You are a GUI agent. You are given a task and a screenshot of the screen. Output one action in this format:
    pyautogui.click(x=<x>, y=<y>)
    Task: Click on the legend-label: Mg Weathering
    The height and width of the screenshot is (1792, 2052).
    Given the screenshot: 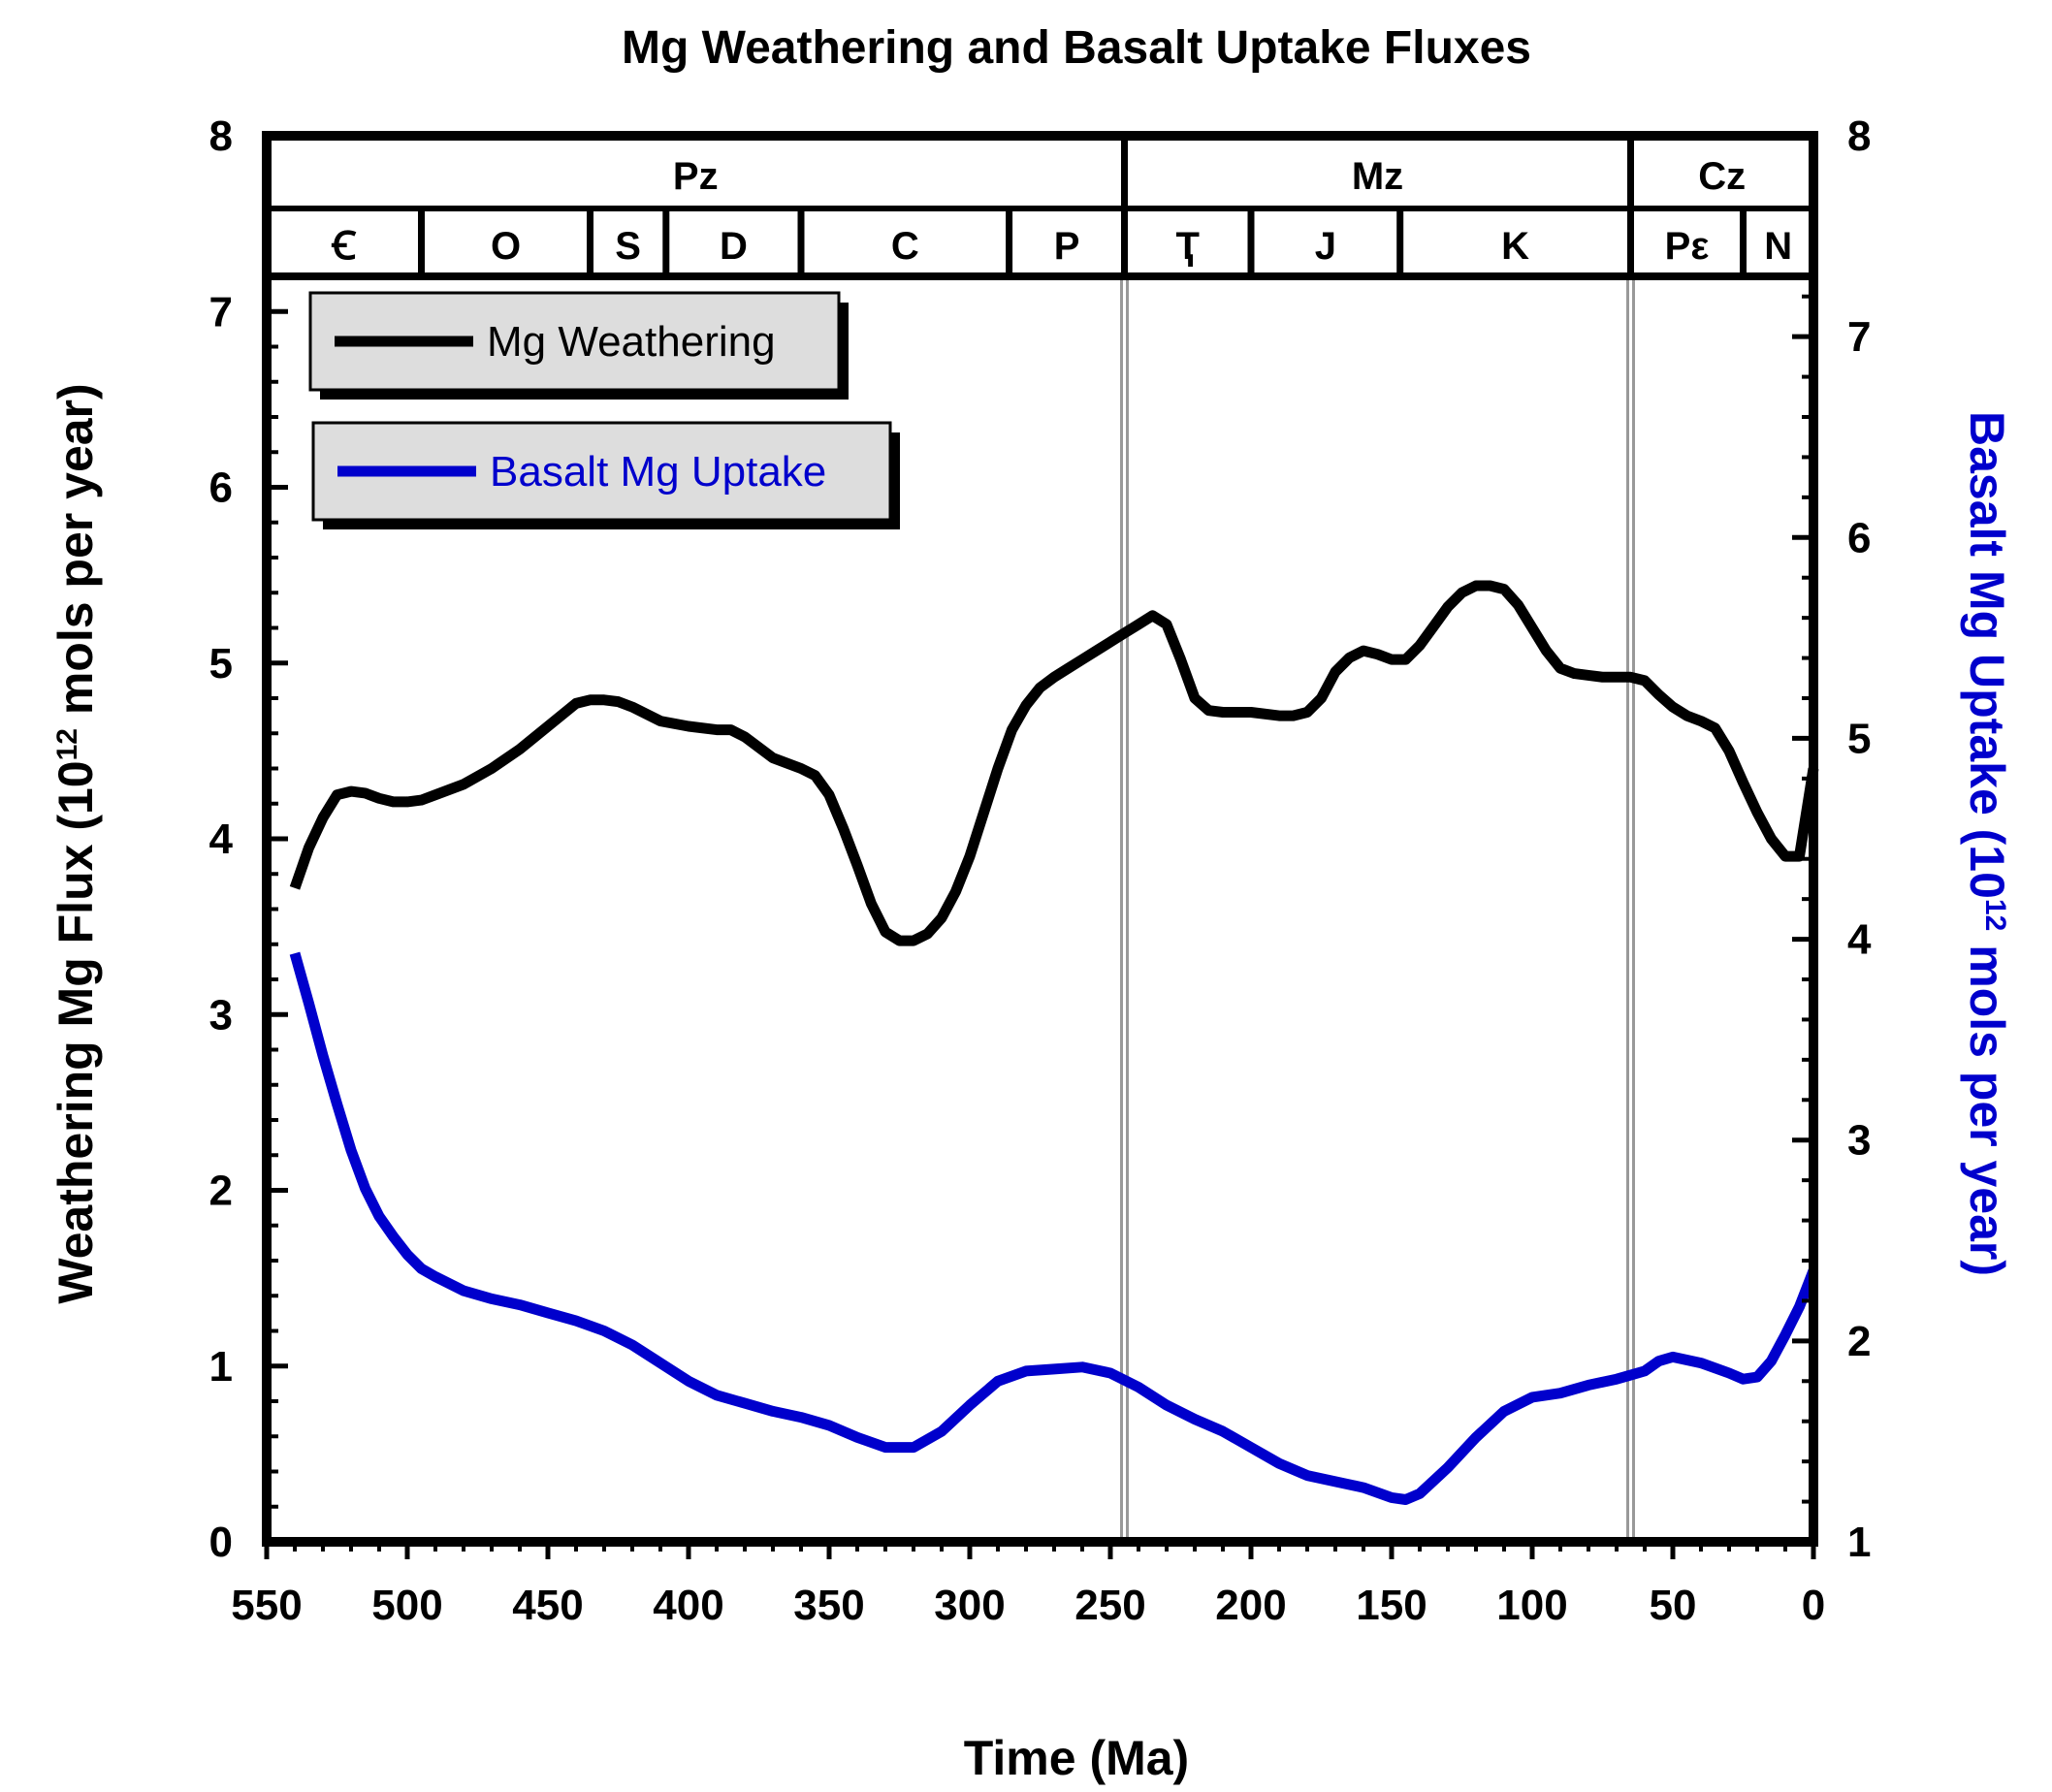 What is the action you would take?
    pyautogui.click(x=631, y=342)
    